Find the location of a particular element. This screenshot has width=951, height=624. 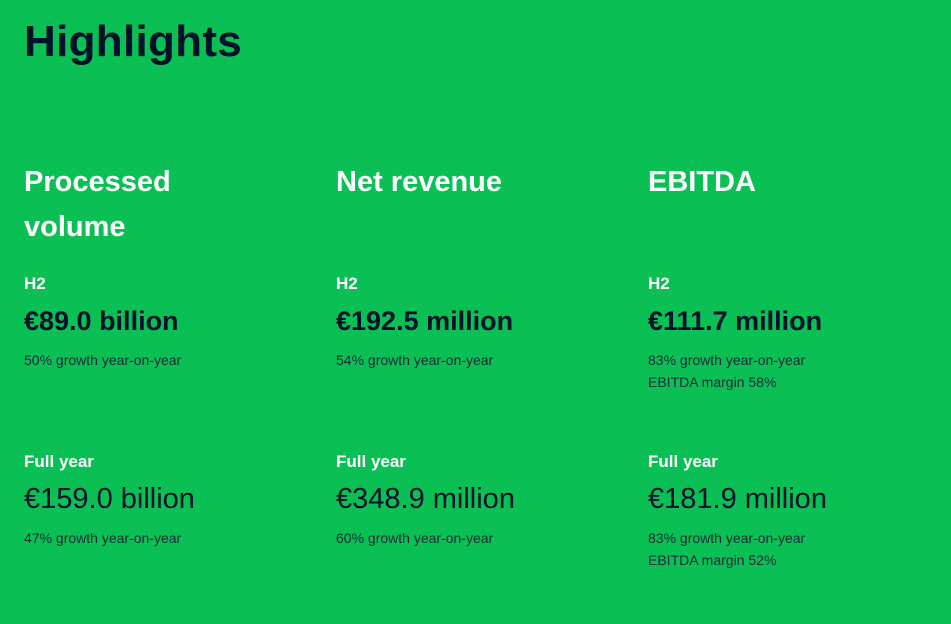

margin-note: EBITDA margin 52% is located at coordinates (712, 560).